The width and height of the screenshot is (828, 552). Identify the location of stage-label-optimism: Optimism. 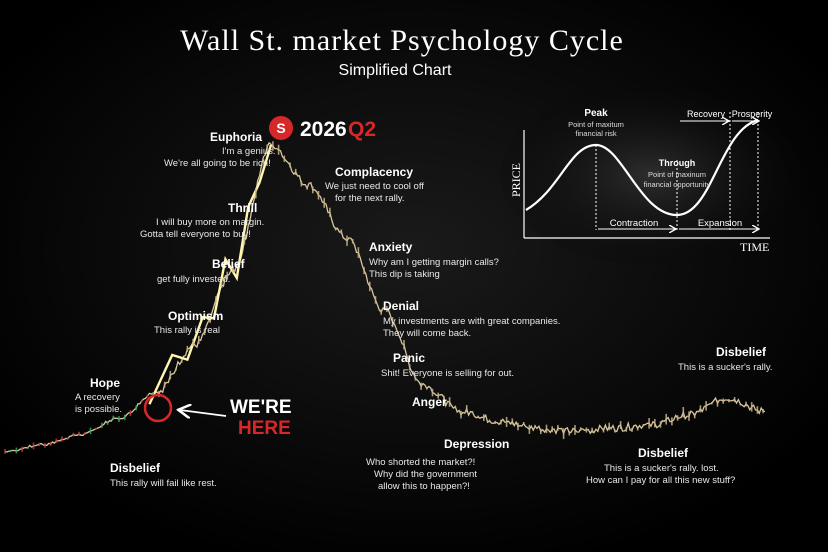
(195, 316).